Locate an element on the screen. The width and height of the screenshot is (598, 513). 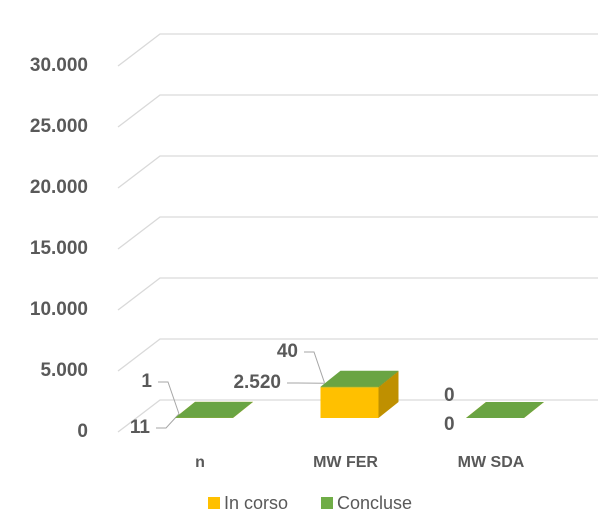
bar-front is located at coordinates (349, 402).